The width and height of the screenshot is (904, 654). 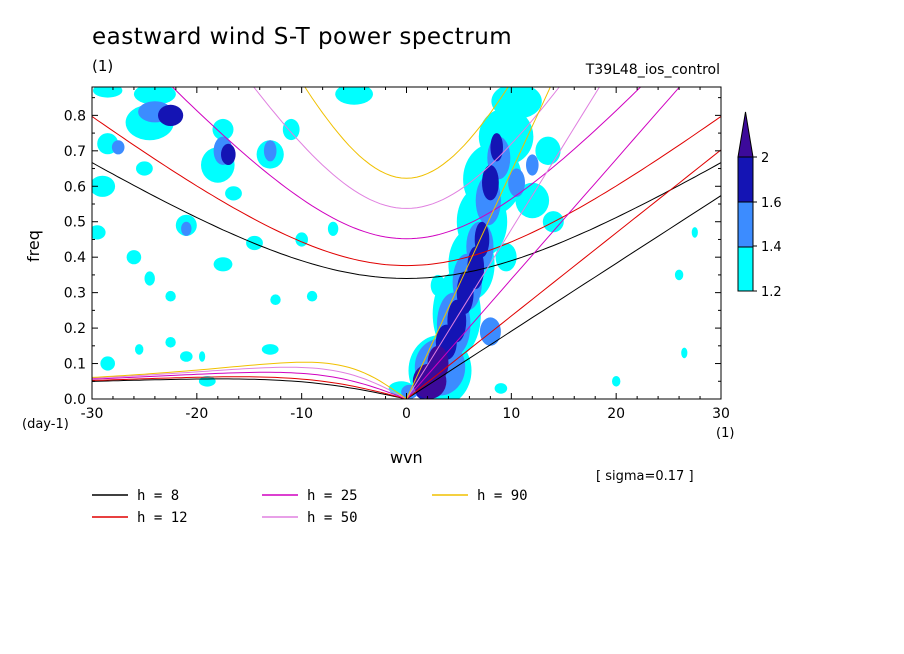 I want to click on kelvin-wave-curve-h12, so click(x=563, y=274).